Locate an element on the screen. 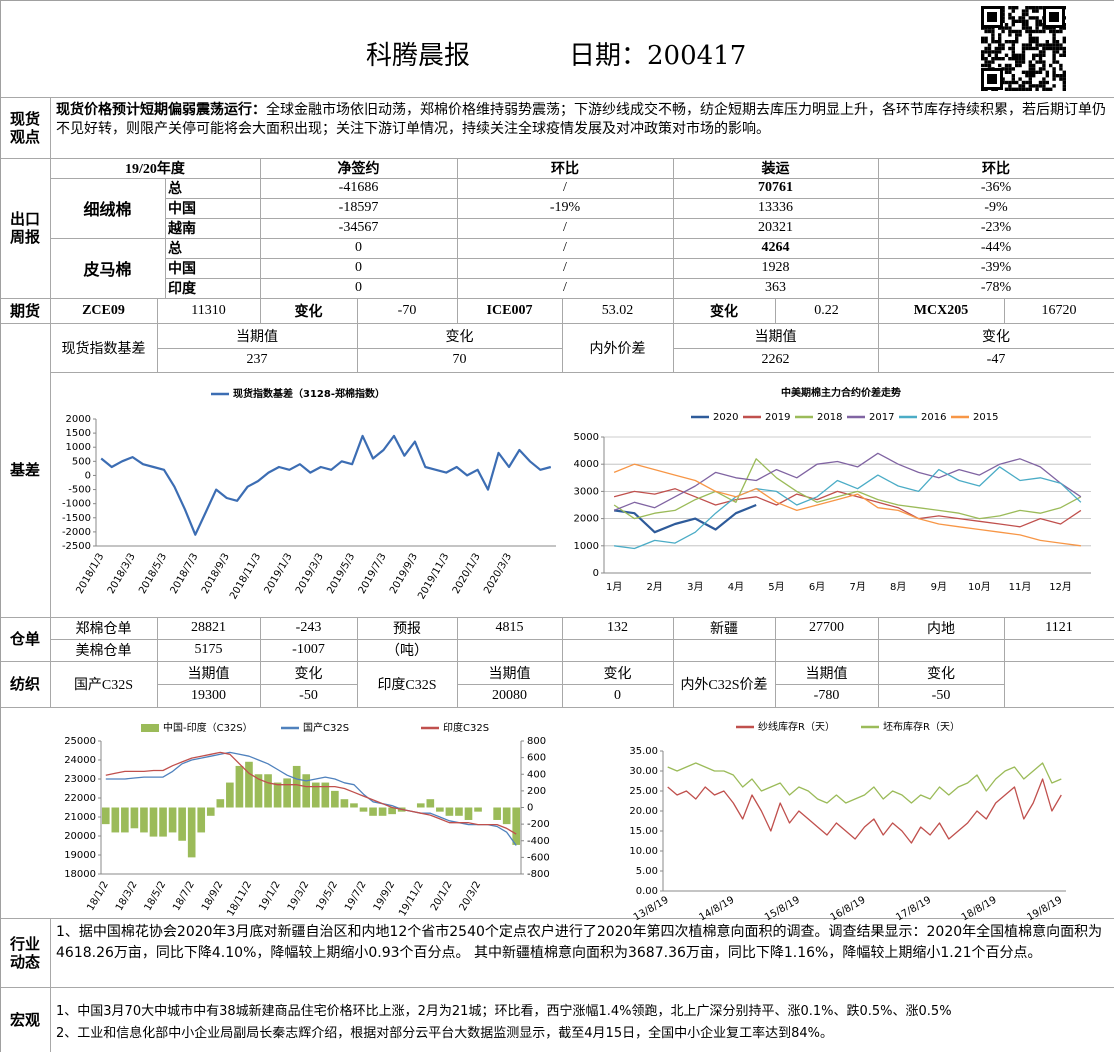  table-cell: 总 is located at coordinates (213, 188).